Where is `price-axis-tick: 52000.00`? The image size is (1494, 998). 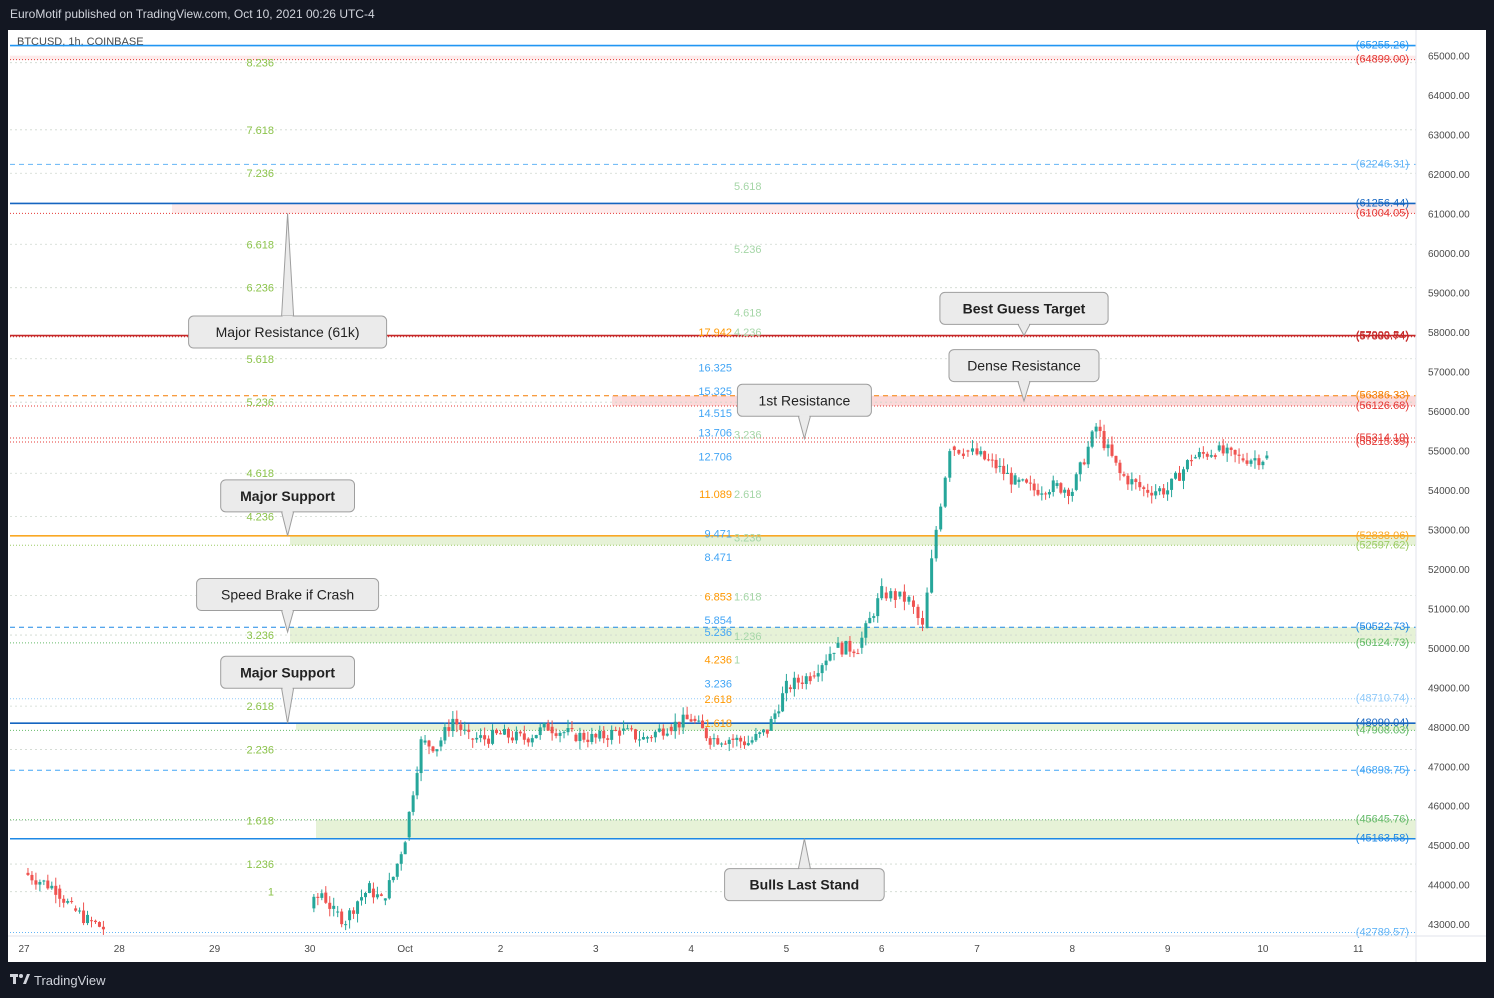
price-axis-tick: 52000.00 is located at coordinates (1449, 570).